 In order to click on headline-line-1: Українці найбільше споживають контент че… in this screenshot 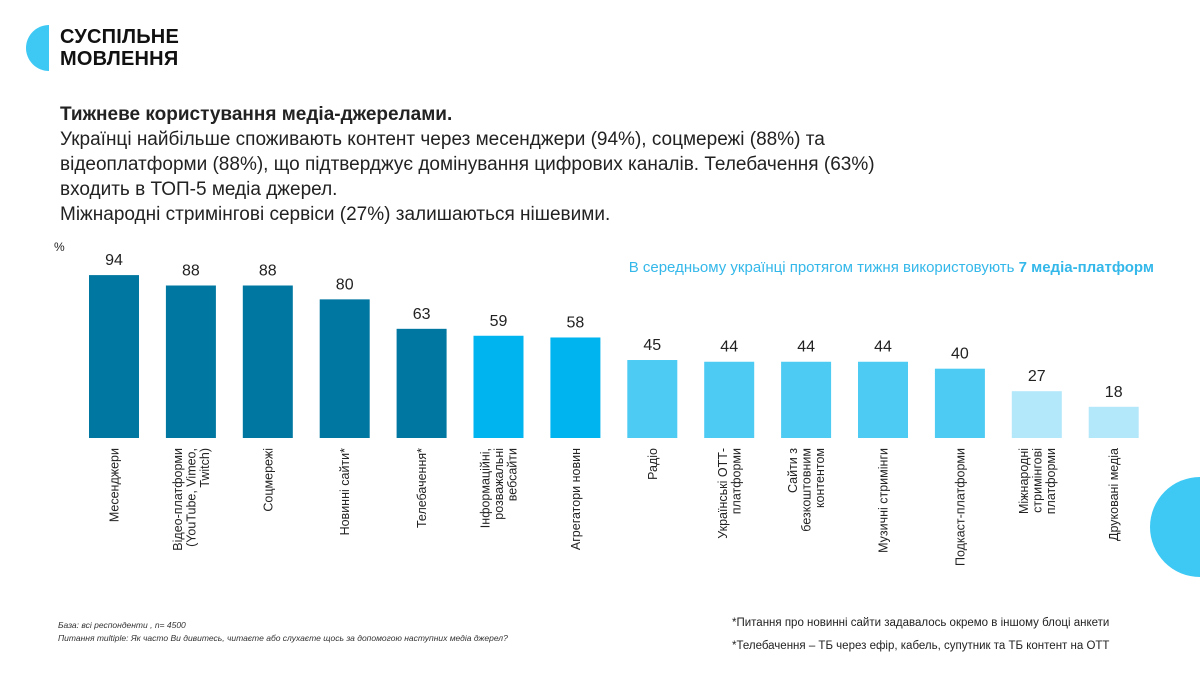, I will do `click(442, 139)`.